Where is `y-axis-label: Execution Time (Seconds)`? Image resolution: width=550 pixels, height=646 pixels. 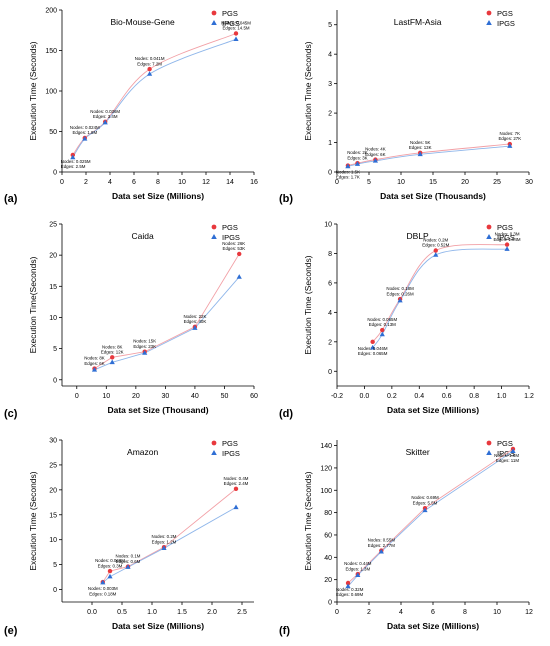
y-axis-label: Execution Time (Seconds) is located at coordinates (308, 520).